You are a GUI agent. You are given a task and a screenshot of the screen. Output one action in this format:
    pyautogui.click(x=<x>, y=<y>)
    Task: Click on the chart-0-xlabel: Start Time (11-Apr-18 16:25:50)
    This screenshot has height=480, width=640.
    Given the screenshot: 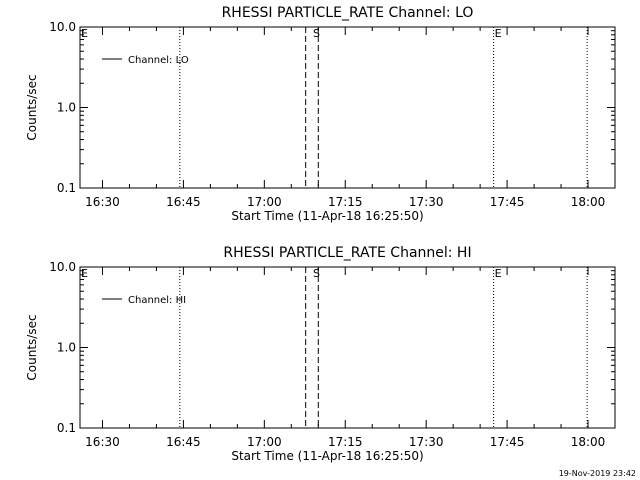 What is the action you would take?
    pyautogui.click(x=327, y=216)
    